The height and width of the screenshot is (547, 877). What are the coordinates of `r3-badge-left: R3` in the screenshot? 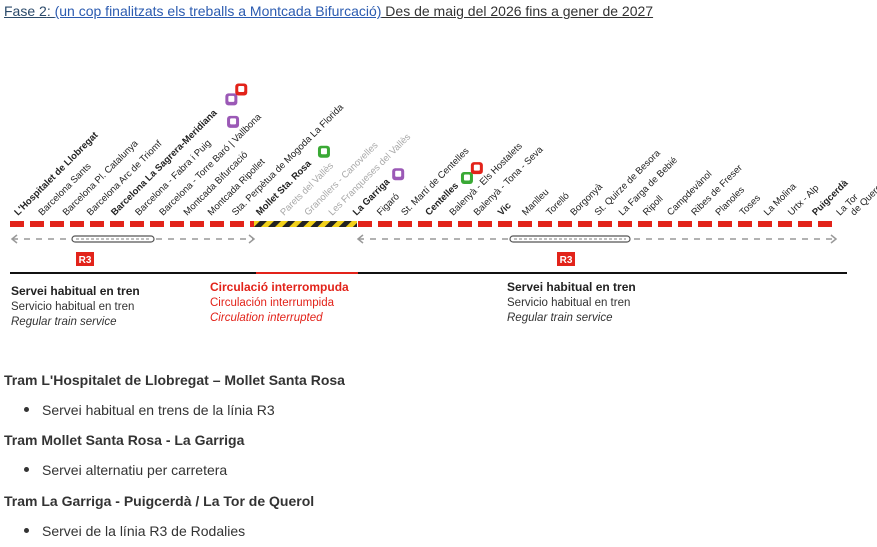 It's located at (85, 259).